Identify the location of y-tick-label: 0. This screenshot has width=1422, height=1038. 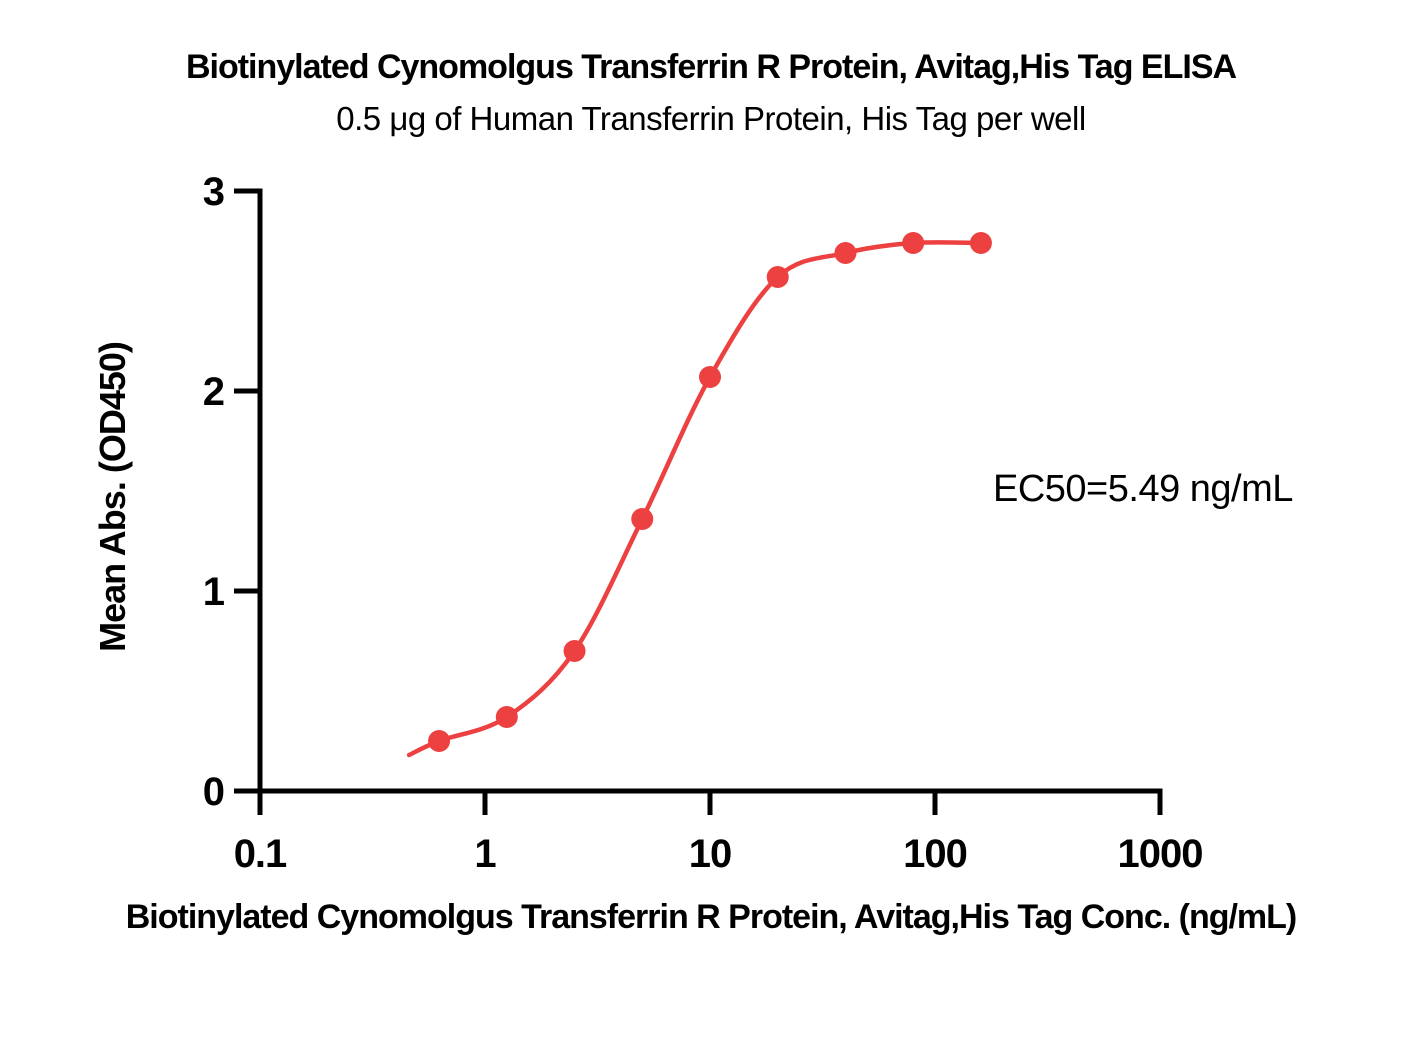
(213, 792).